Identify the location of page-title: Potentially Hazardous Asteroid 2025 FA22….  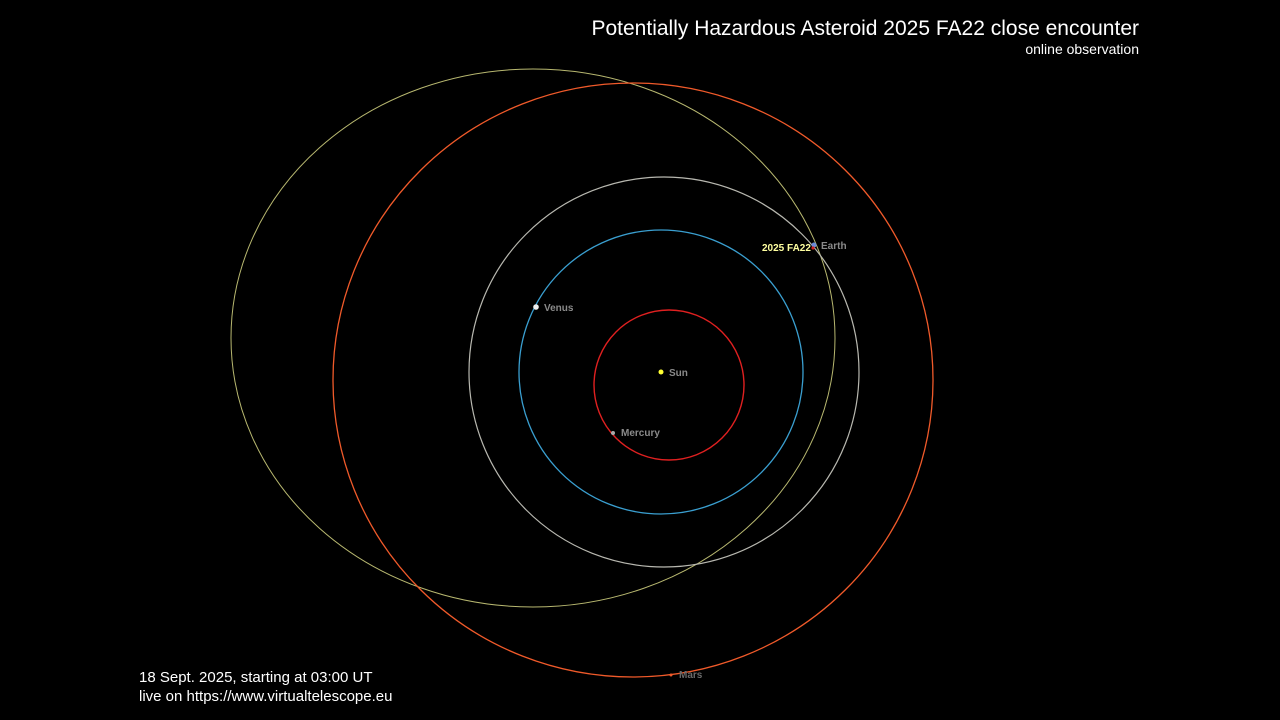
(865, 28).